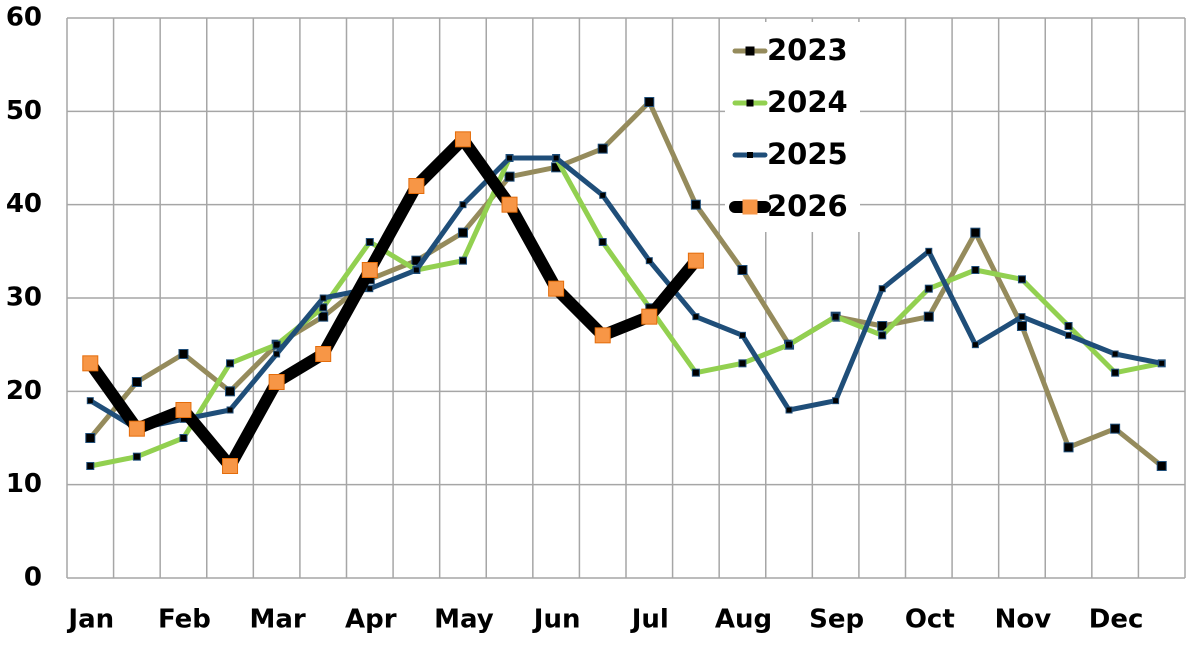 The width and height of the screenshot is (1197, 663). Describe the element at coordinates (807, 102) in the screenshot. I see `legend-label: 2024` at that location.